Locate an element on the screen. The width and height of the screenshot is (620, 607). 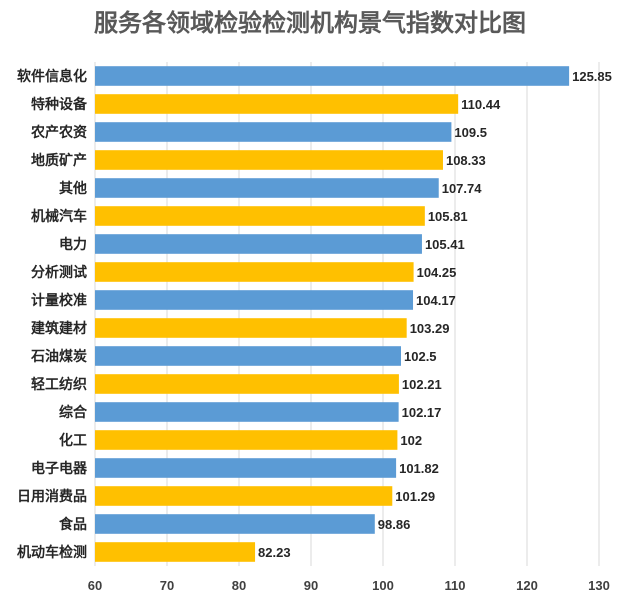
category-label: 软件信息化 is located at coordinates (52, 76).